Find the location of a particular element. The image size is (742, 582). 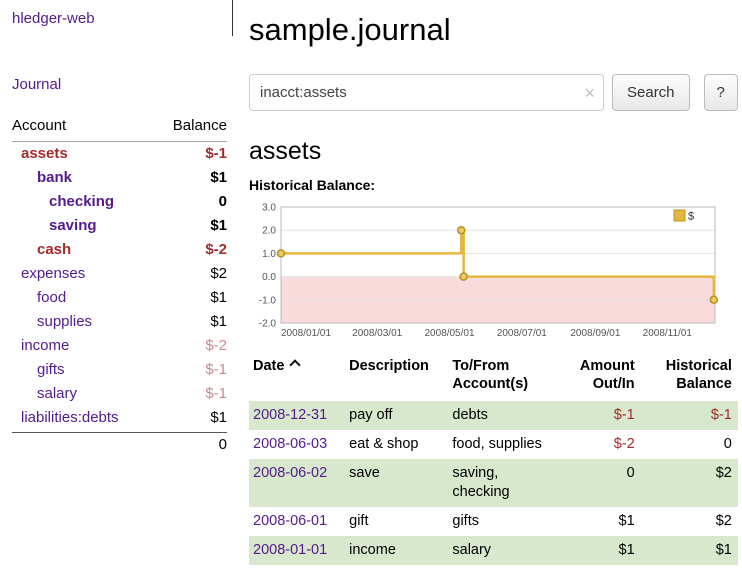

legend-swatch is located at coordinates (679, 215).